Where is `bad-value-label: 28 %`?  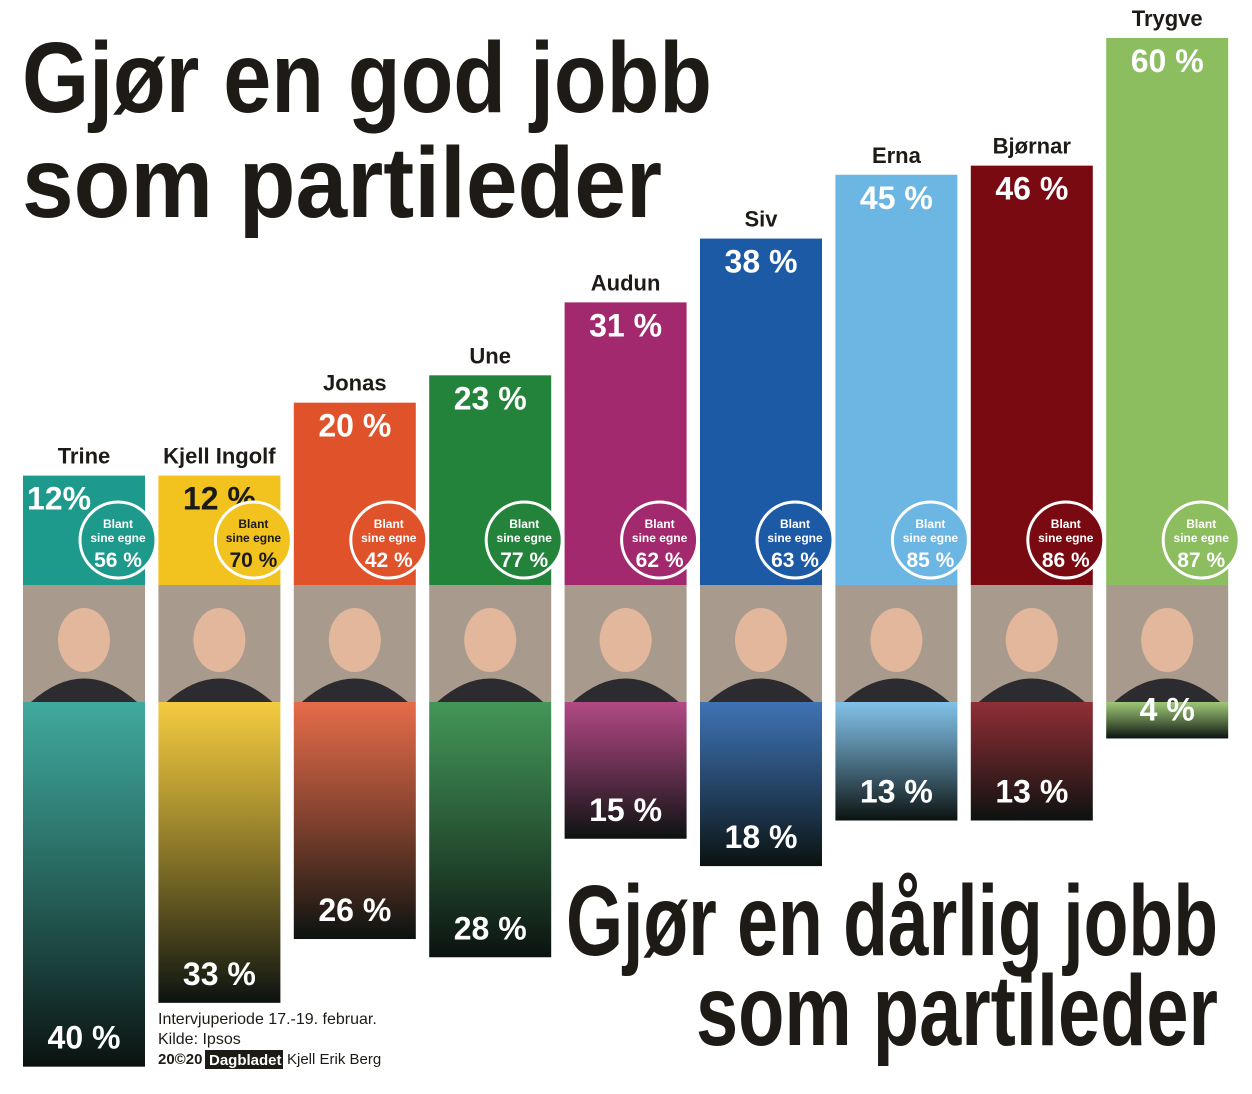 bad-value-label: 28 % is located at coordinates (490, 928).